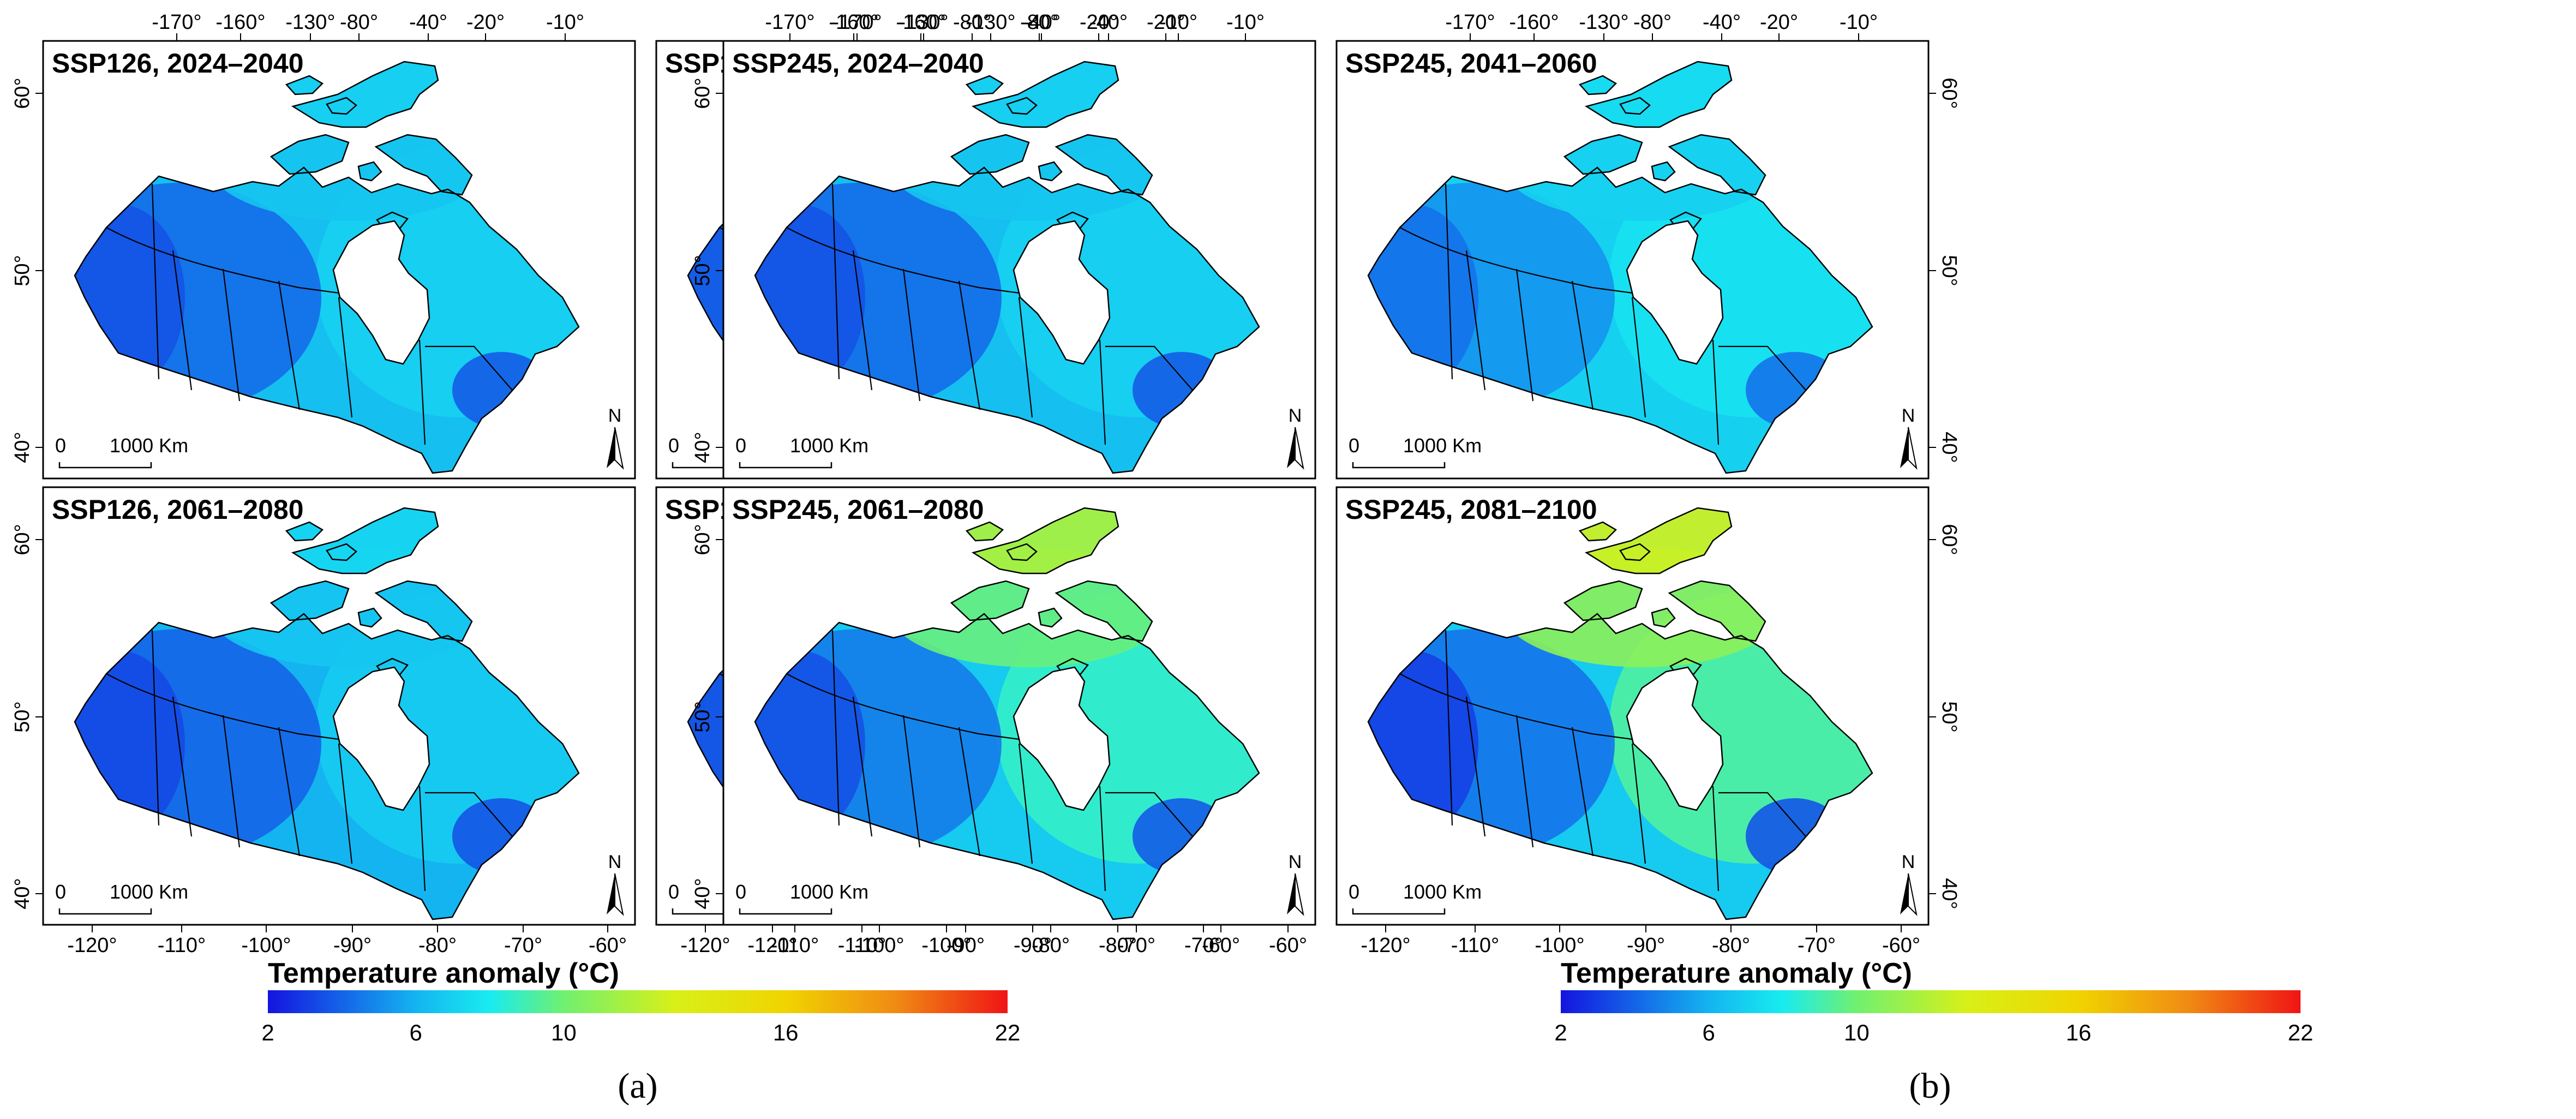 The image size is (2576, 1119). What do you see at coordinates (1859, 22) in the screenshot?
I see `longitude-label-top: -10°` at bounding box center [1859, 22].